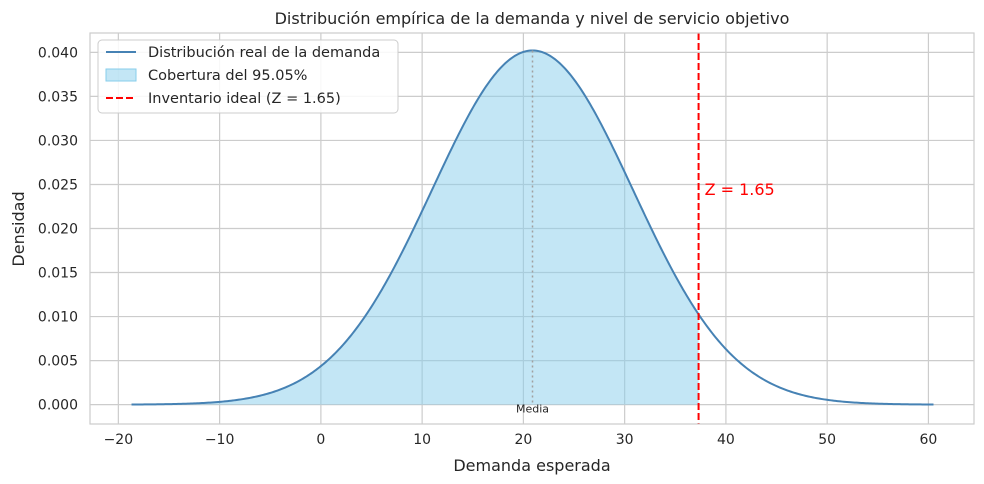 The width and height of the screenshot is (984, 484). What do you see at coordinates (58, 185) in the screenshot?
I see `y-tick-label: 0.025` at bounding box center [58, 185].